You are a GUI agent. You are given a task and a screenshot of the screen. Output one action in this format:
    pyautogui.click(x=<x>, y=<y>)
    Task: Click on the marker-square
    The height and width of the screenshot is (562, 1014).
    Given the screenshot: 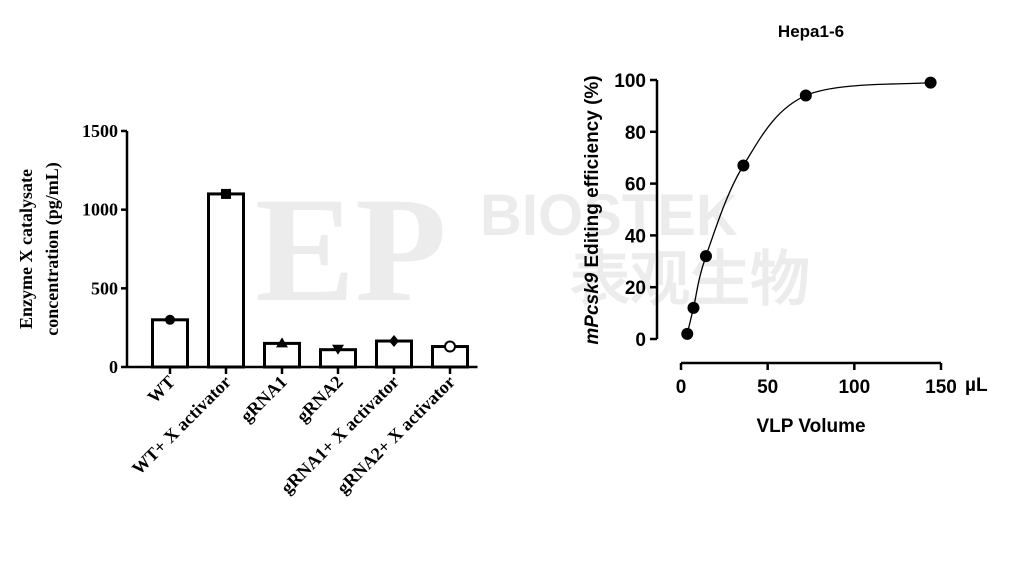 What is the action you would take?
    pyautogui.click(x=226, y=193)
    